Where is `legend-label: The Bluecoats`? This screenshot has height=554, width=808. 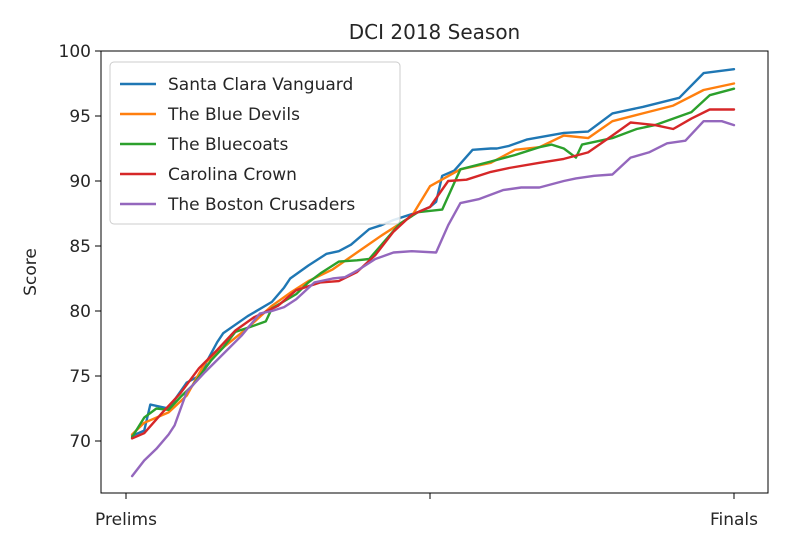 legend-label: The Bluecoats is located at coordinates (227, 145).